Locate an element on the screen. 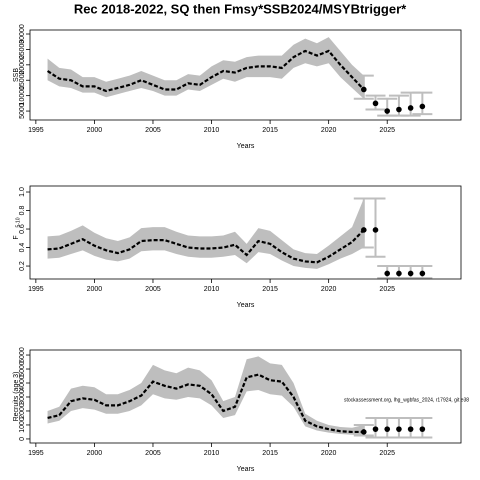 This screenshot has height=480, width=480. y-tick-label: 20000 is located at coordinates (22, 65).